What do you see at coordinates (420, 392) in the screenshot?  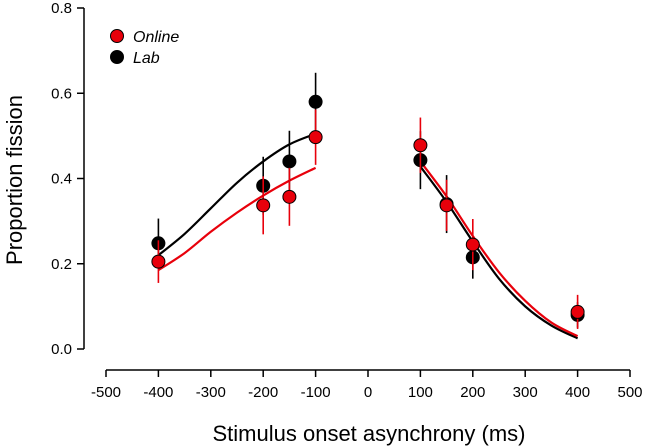 I see `x-tick-label: 100` at bounding box center [420, 392].